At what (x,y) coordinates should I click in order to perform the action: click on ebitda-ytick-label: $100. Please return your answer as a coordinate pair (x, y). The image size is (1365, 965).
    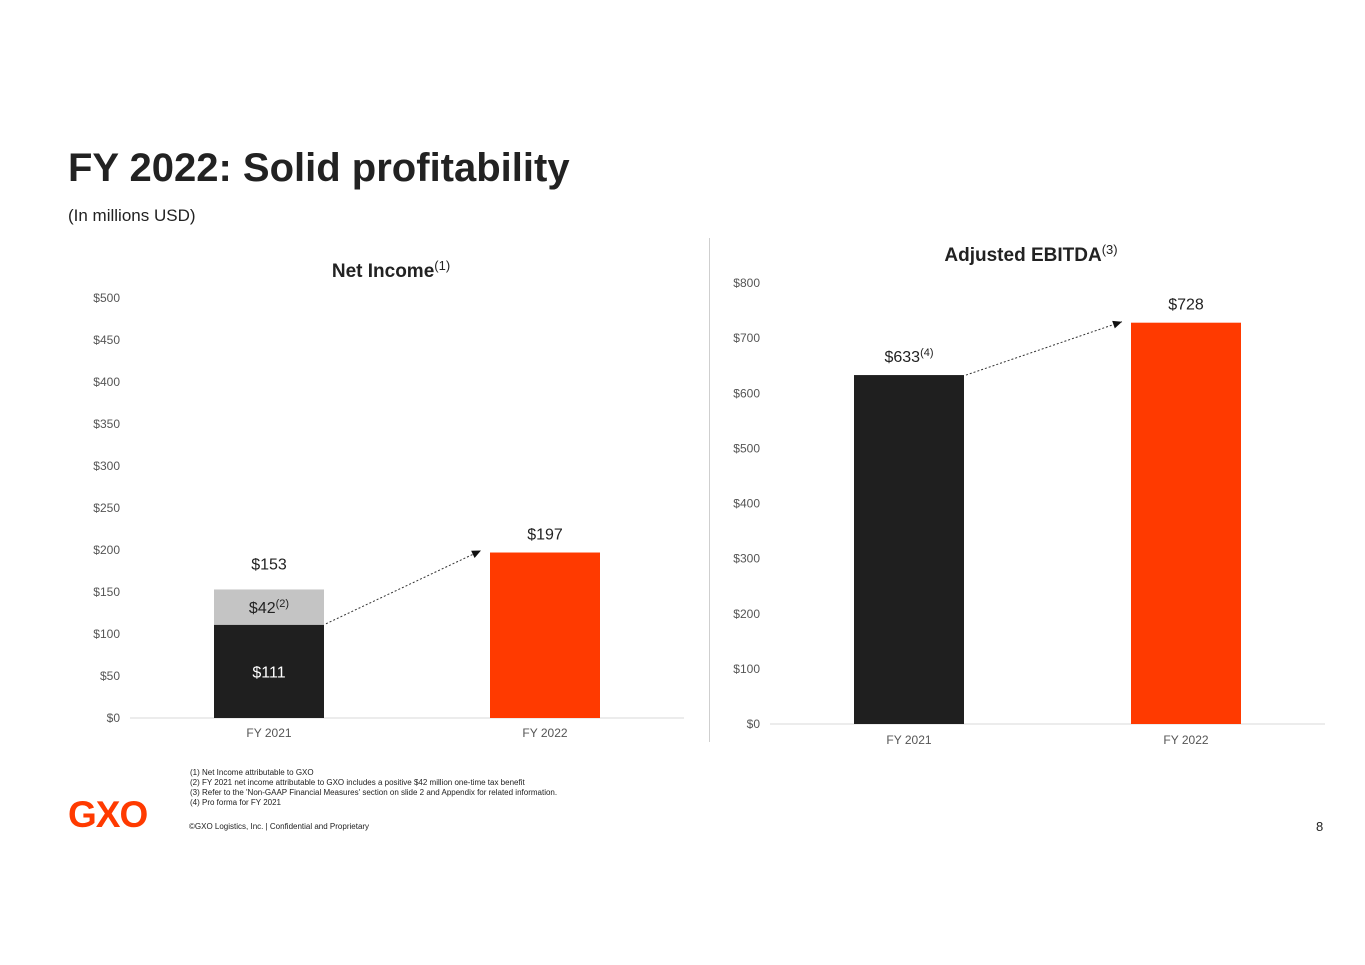
    Looking at the image, I should click on (746, 669).